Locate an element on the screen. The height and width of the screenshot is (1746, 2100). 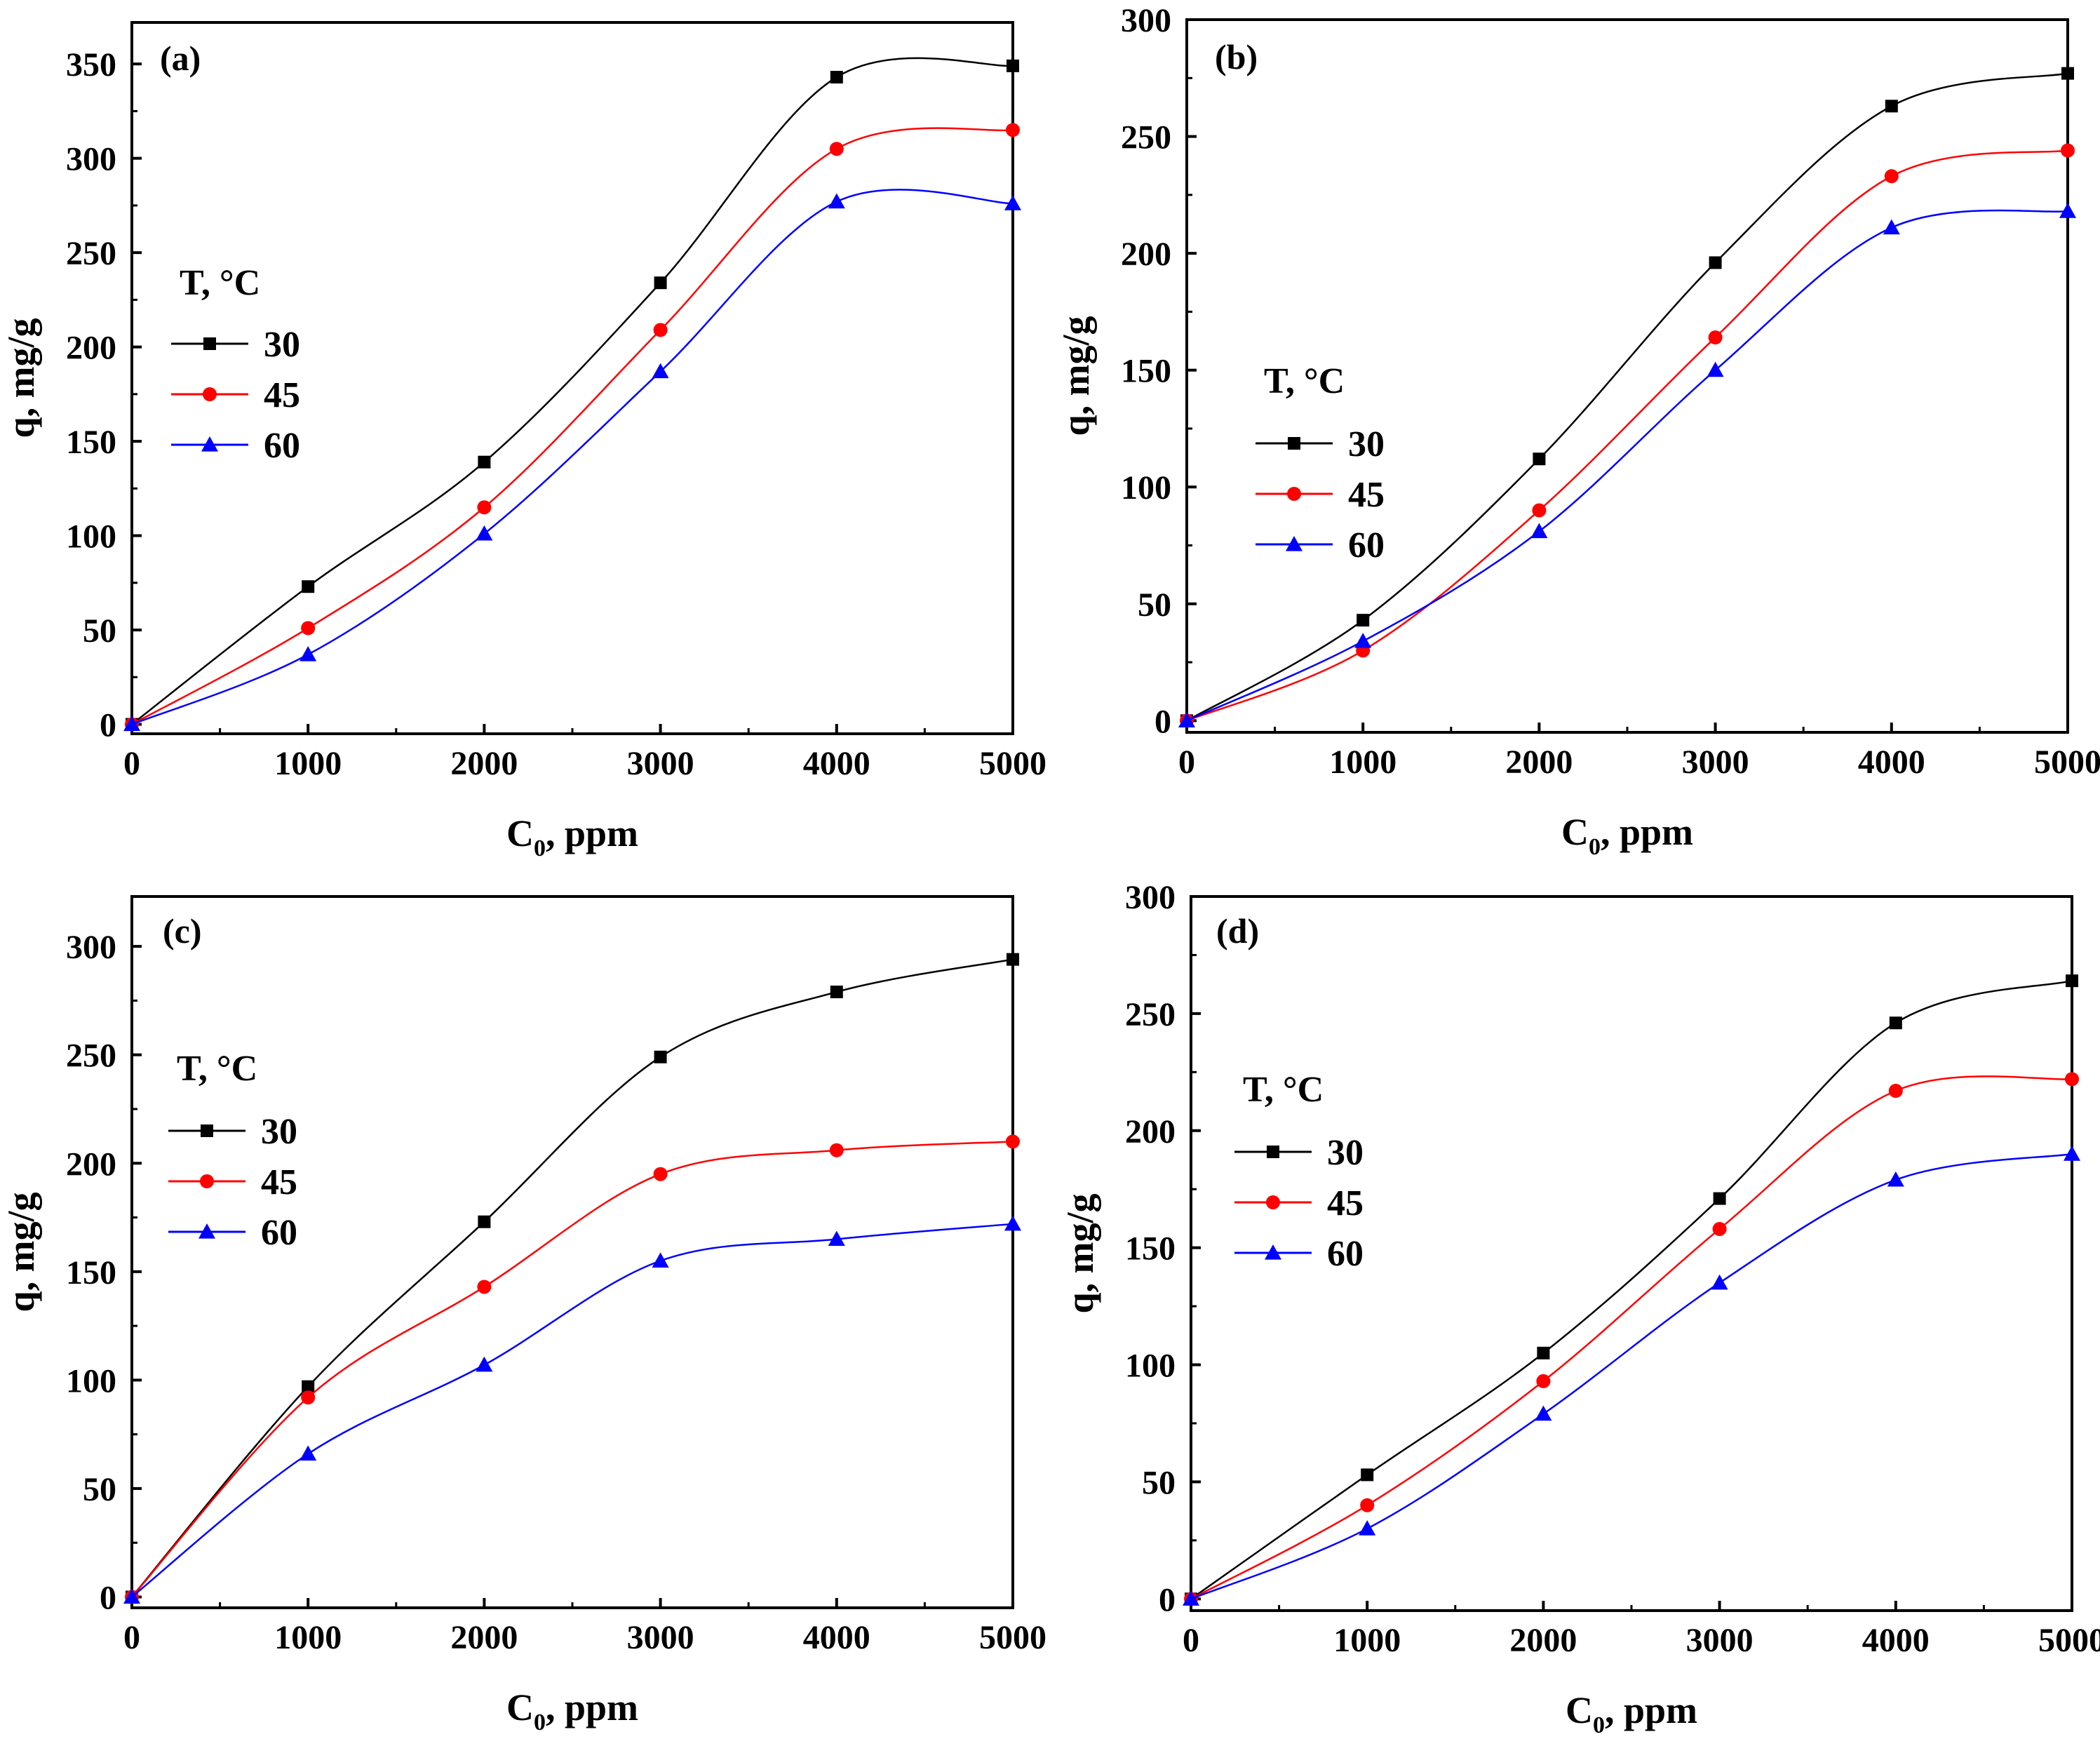
panel-label: (b) is located at coordinates (1236, 56).